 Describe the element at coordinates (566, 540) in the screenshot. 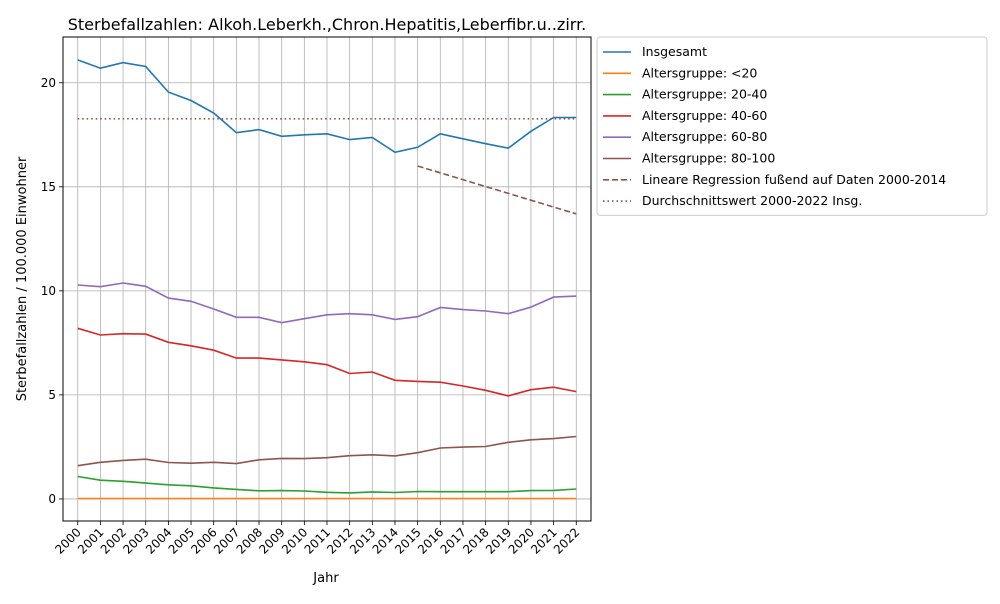

I see `x-tick-label: 2022` at that location.